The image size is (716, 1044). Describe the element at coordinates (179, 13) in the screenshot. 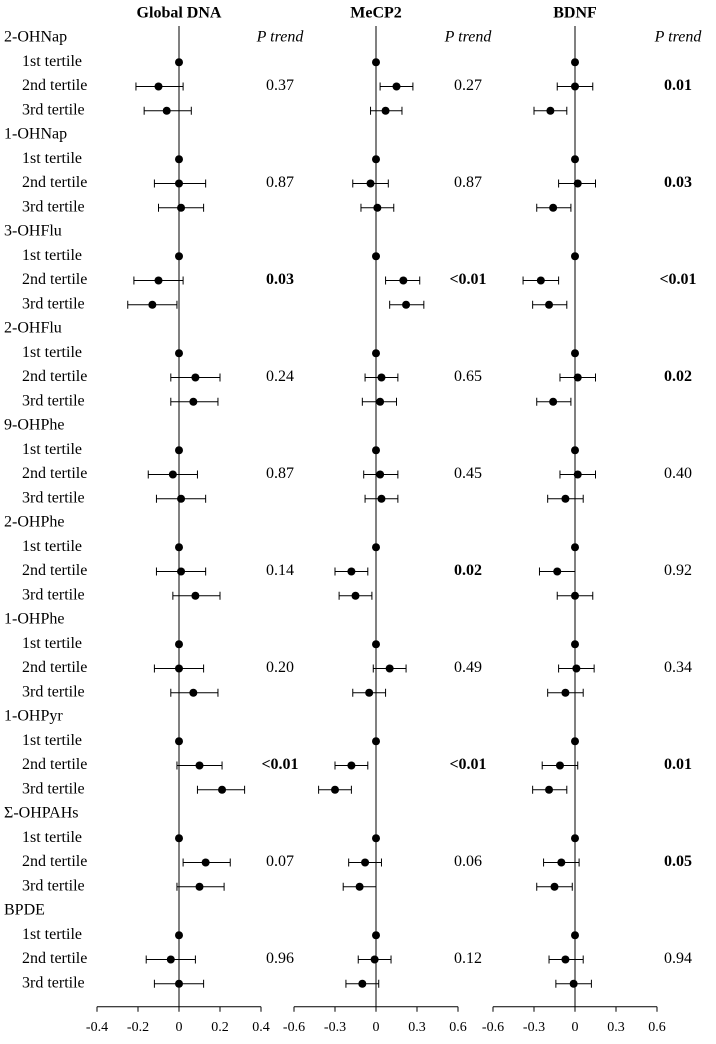

I see `panel-title: Global DNA` at that location.